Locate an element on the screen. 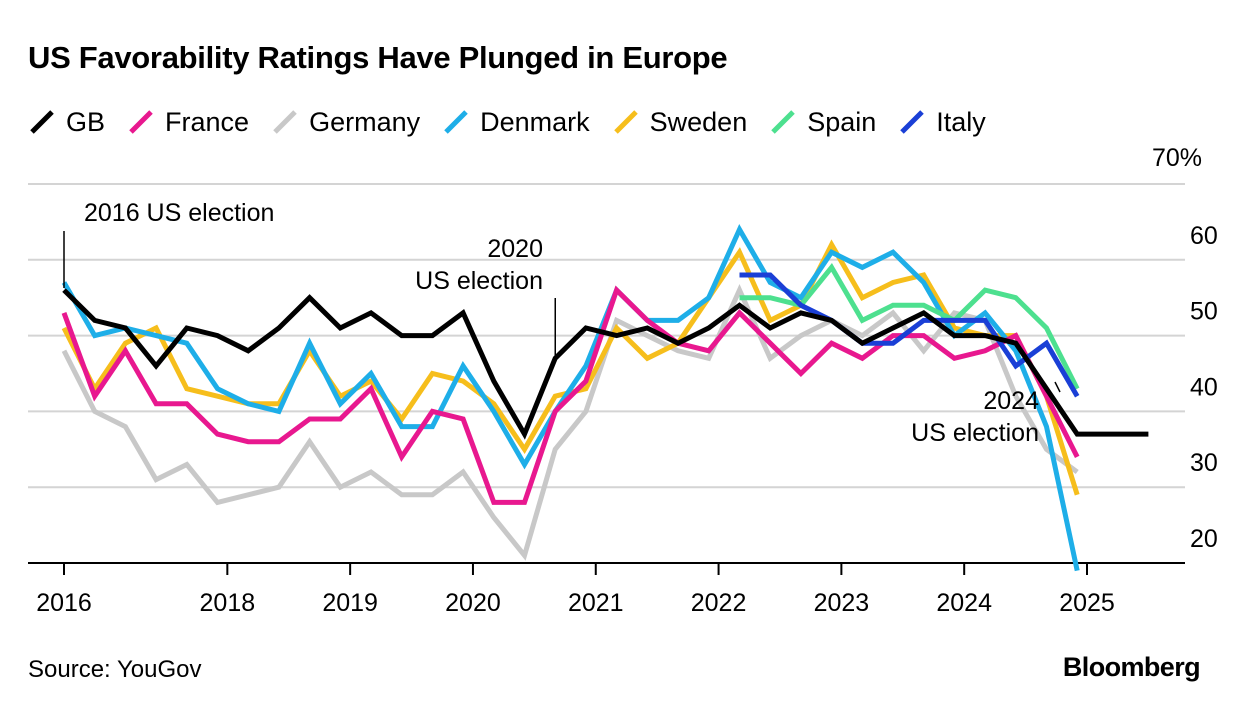 The image size is (1240, 712). y-tick-label: 30 is located at coordinates (1204, 463).